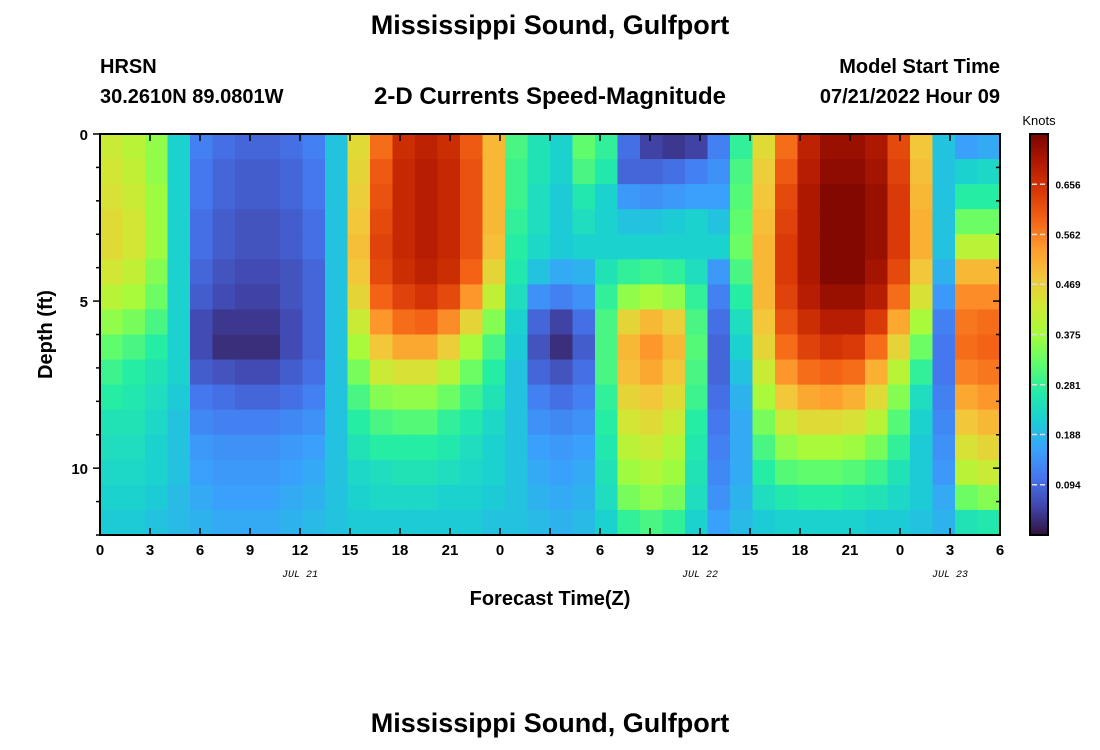 The image size is (1100, 750). I want to click on x-tick-label: 15, so click(750, 550).